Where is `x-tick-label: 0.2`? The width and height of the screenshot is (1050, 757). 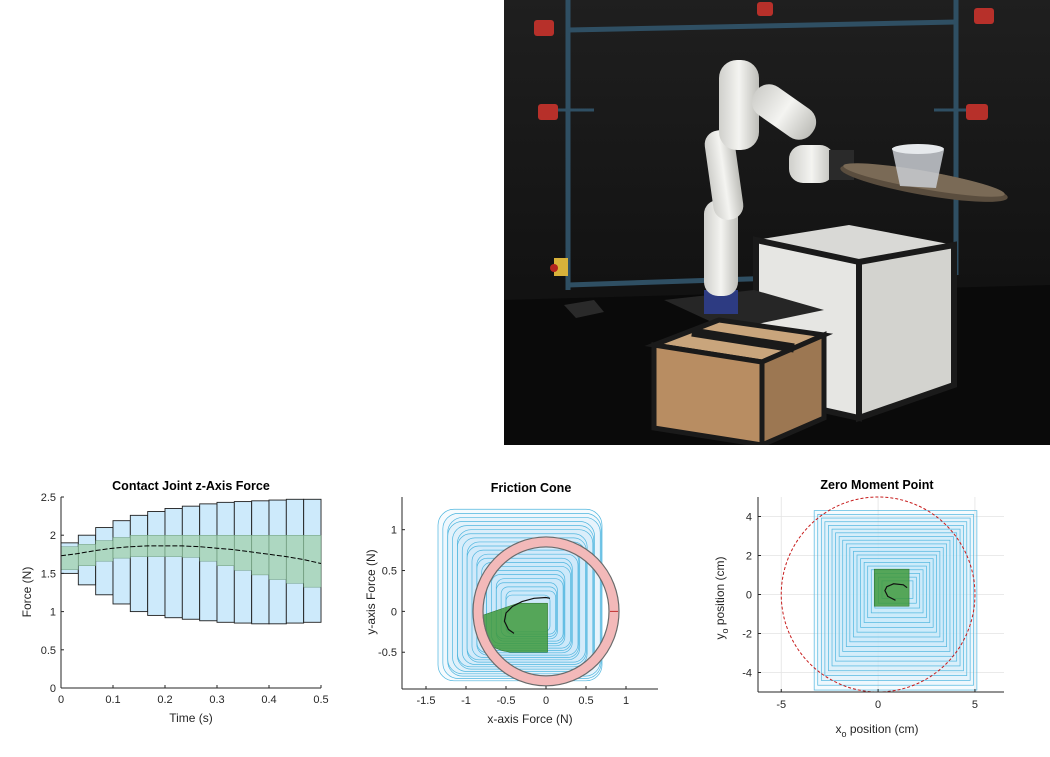 x-tick-label: 0.2 is located at coordinates (164, 700).